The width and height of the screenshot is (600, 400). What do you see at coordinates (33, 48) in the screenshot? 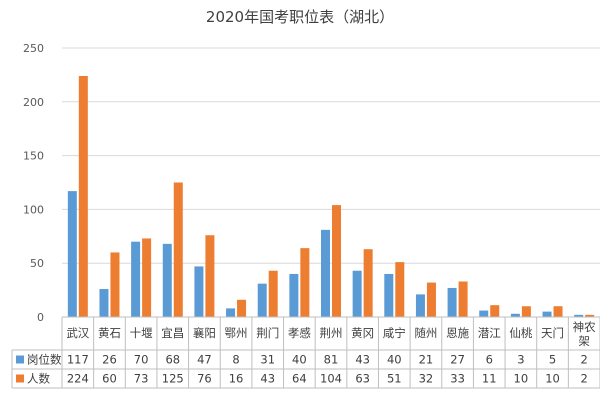
I see `y-tick-label: 250` at bounding box center [33, 48].